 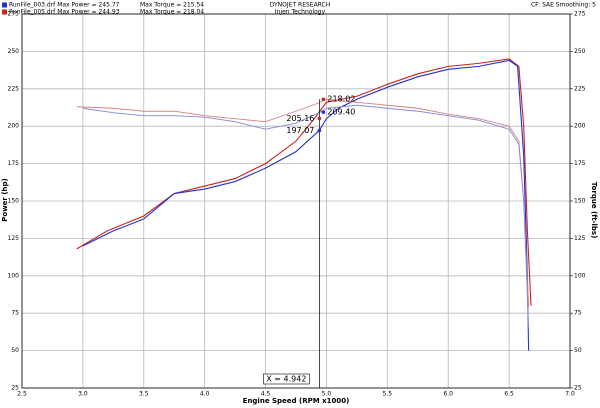 What do you see at coordinates (15, 350) in the screenshot?
I see `y-tick-label: 50` at bounding box center [15, 350].